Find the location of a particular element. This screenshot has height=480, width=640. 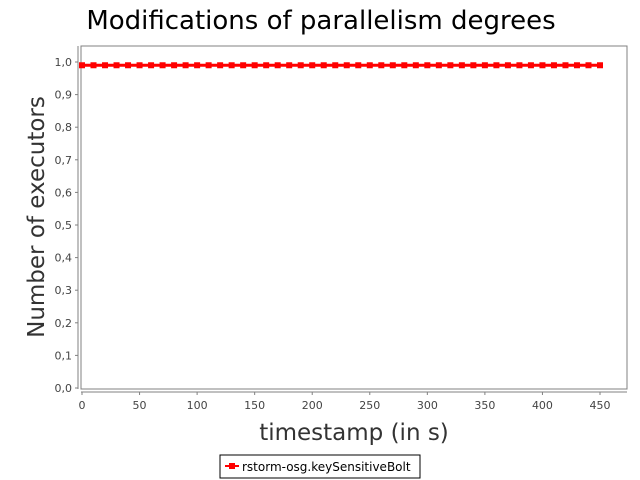

y-tick-label: 0,1 is located at coordinates (64, 355).